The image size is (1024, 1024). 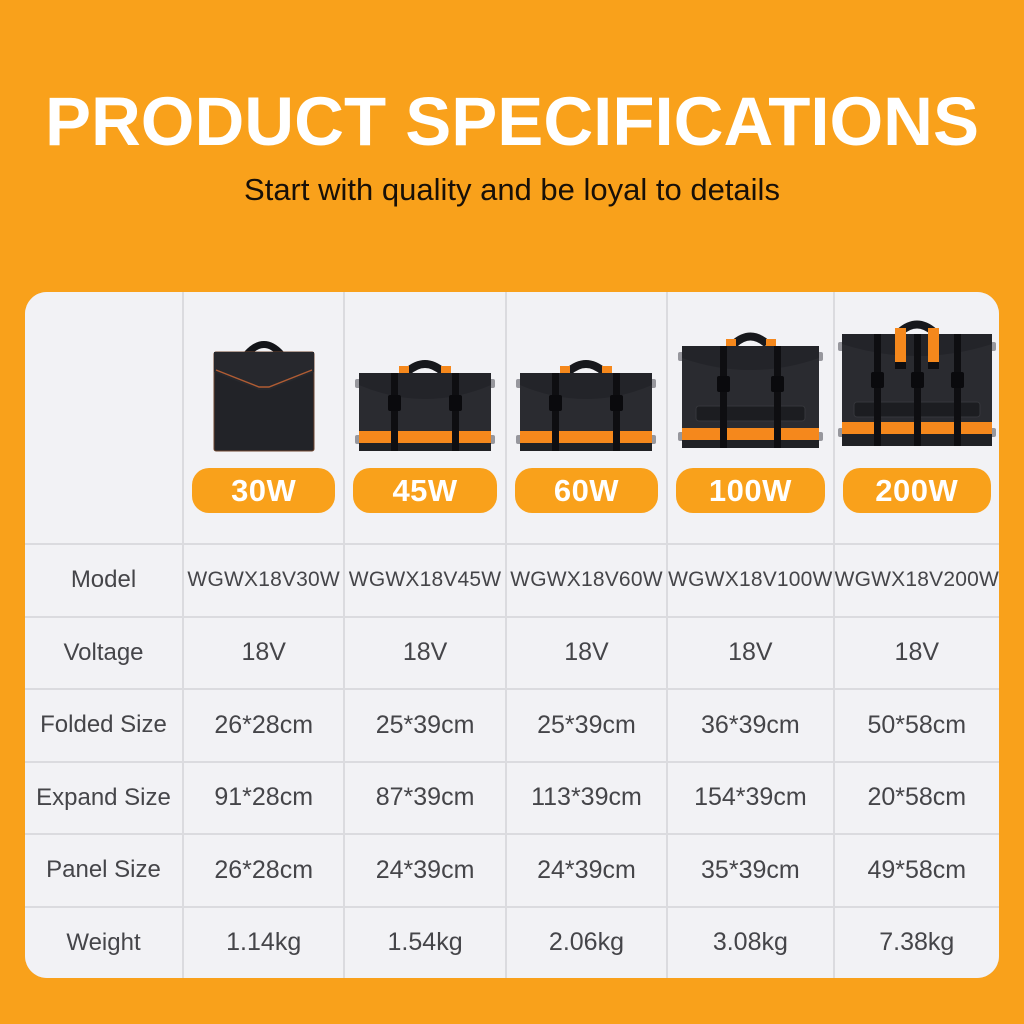 What do you see at coordinates (916, 942) in the screenshot?
I see `spec-value-weight-200w: 7.38kg` at bounding box center [916, 942].